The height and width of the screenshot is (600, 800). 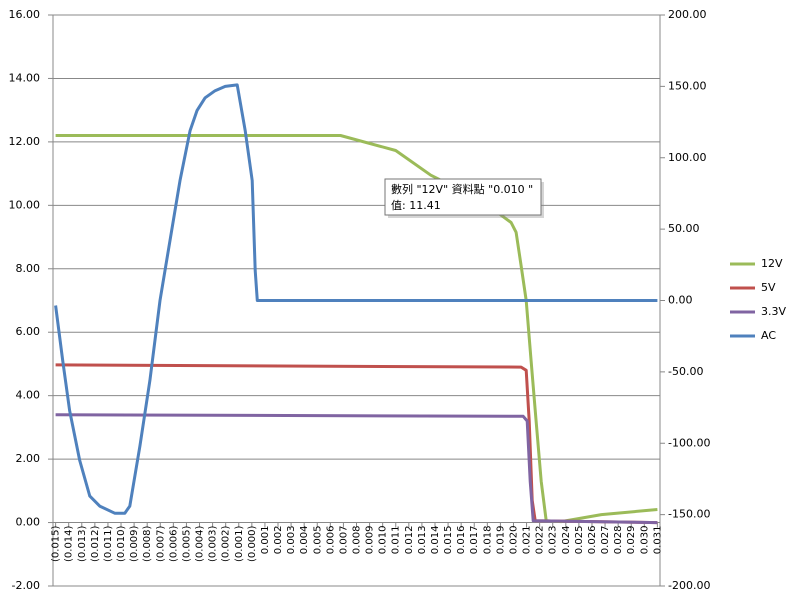 What do you see at coordinates (768, 287) in the screenshot?
I see `legend-label: 5V` at bounding box center [768, 287].